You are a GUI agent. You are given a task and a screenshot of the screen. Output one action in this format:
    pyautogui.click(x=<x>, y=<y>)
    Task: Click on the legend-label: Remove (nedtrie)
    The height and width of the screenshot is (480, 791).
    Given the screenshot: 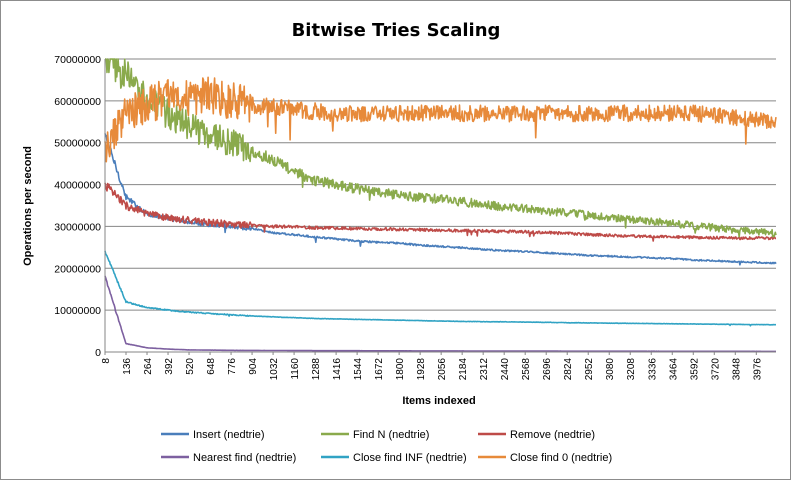 What is the action you would take?
    pyautogui.click(x=552, y=435)
    